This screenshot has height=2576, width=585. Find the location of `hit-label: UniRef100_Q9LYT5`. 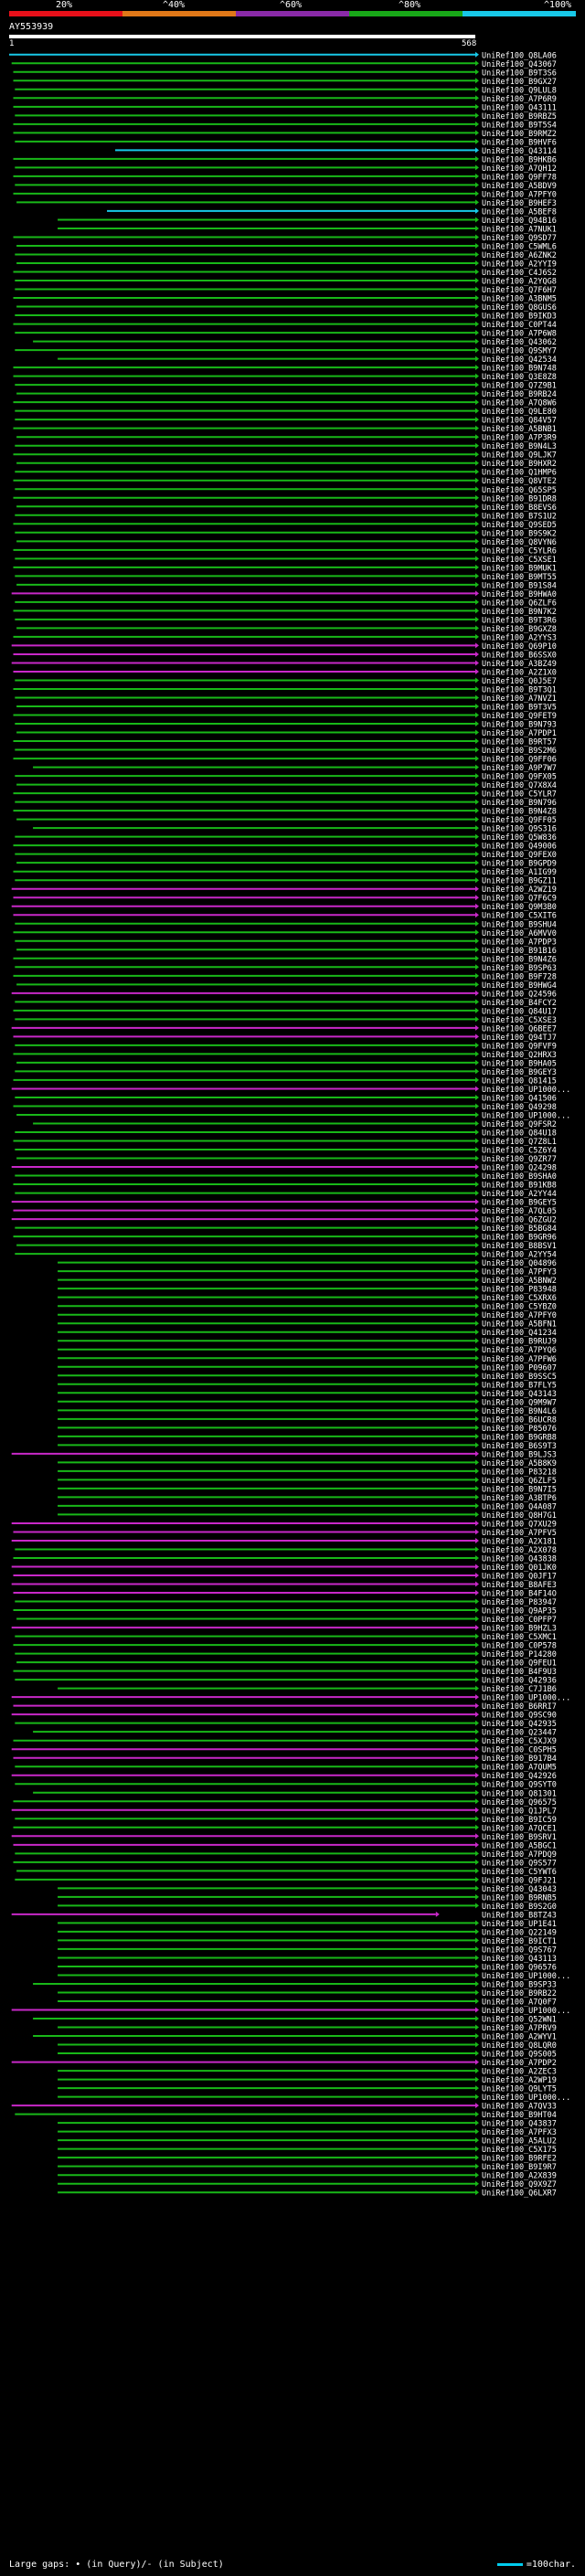

hit-label: UniRef100_Q9LYT5 is located at coordinates (519, 2089).